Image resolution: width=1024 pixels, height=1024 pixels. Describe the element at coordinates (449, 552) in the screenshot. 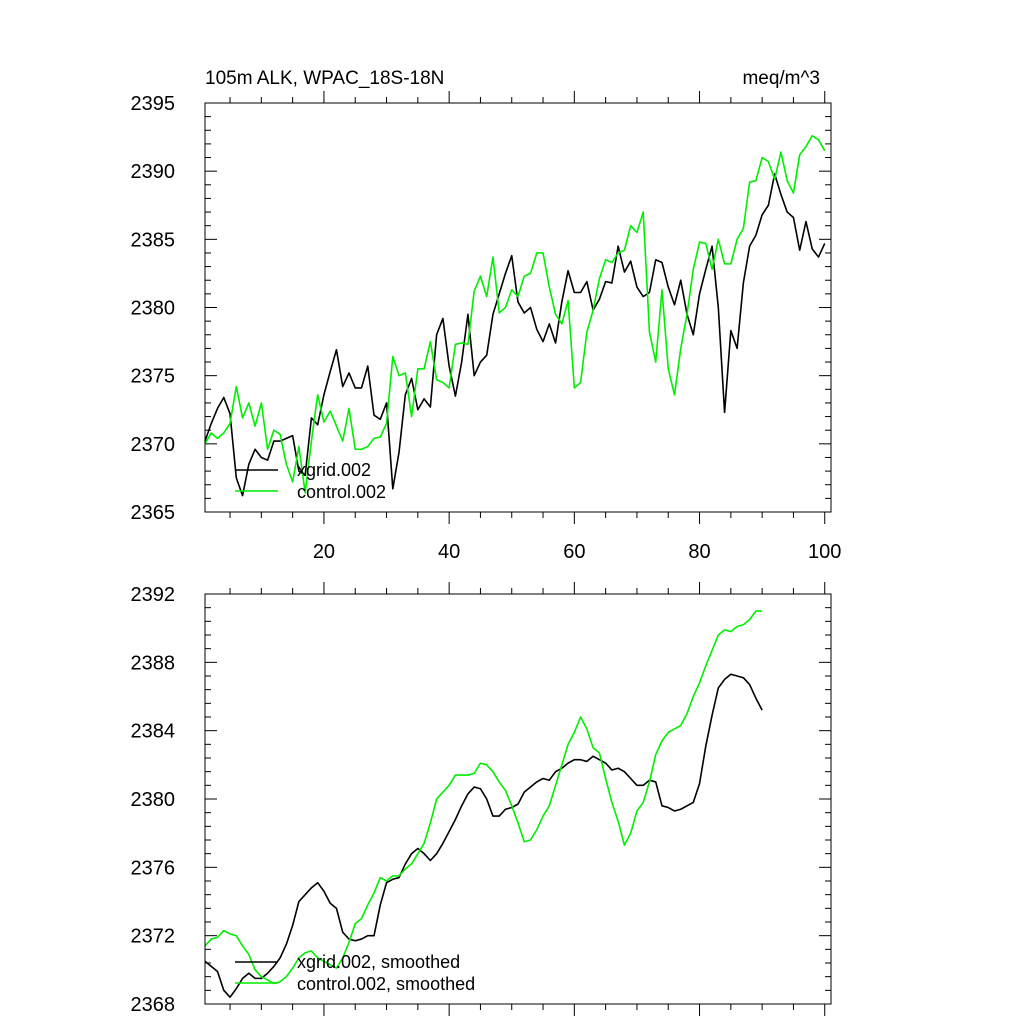

I see `top-x-tick-label: 40` at that location.